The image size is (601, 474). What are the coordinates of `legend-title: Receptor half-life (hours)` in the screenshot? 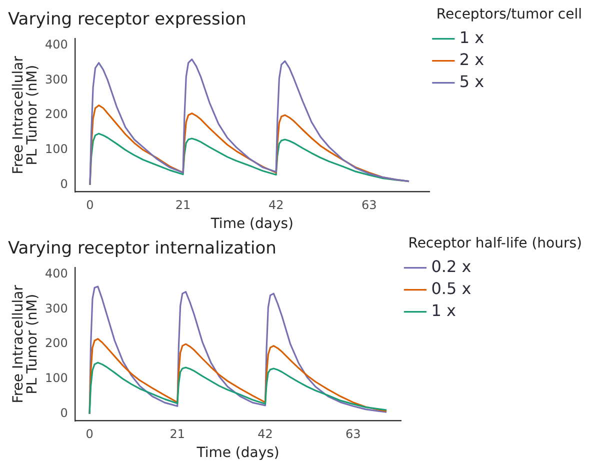 It's located at (495, 244).